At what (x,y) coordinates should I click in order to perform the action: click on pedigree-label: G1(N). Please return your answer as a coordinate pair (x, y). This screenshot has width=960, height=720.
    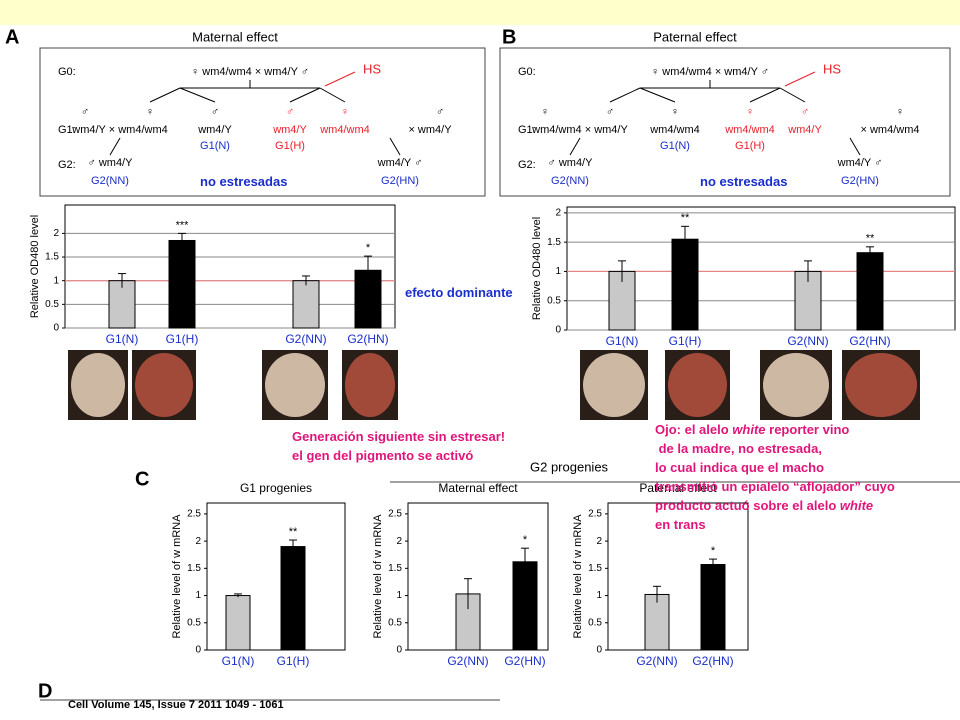
    Looking at the image, I should click on (675, 146).